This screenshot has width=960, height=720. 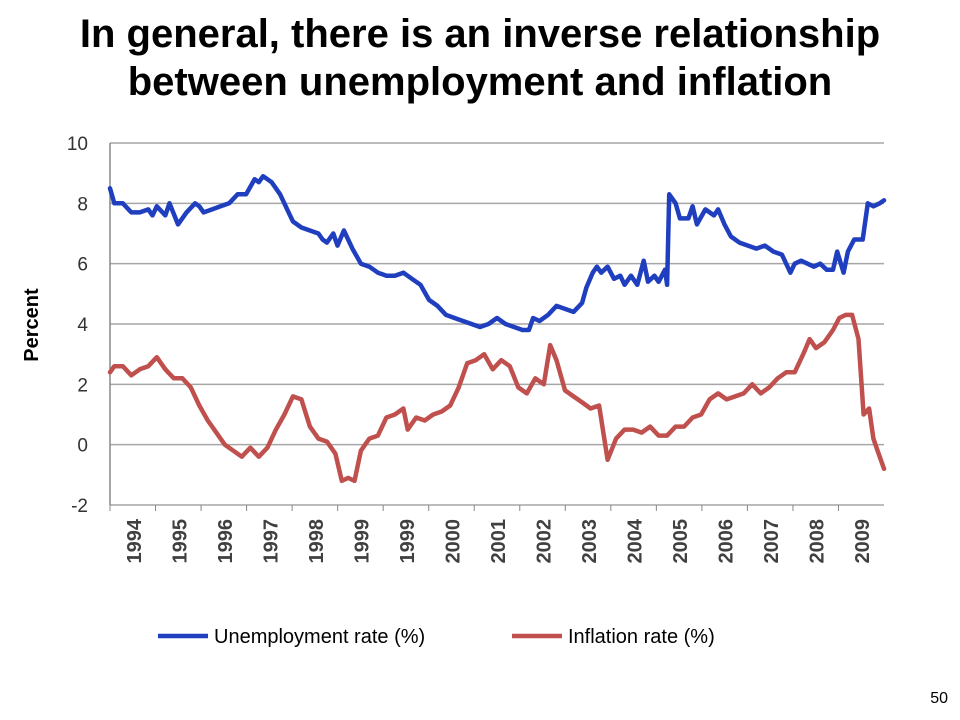 I want to click on x-tick-label-2006-13: 2006, so click(x=727, y=541).